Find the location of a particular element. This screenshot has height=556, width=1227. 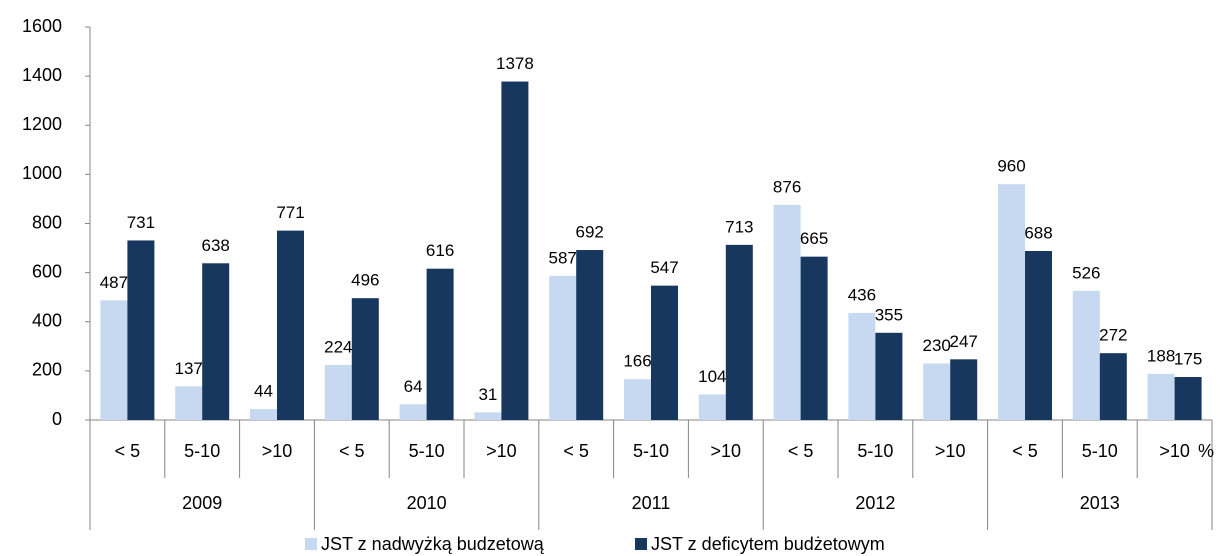

group-label: 2013 is located at coordinates (1100, 503).